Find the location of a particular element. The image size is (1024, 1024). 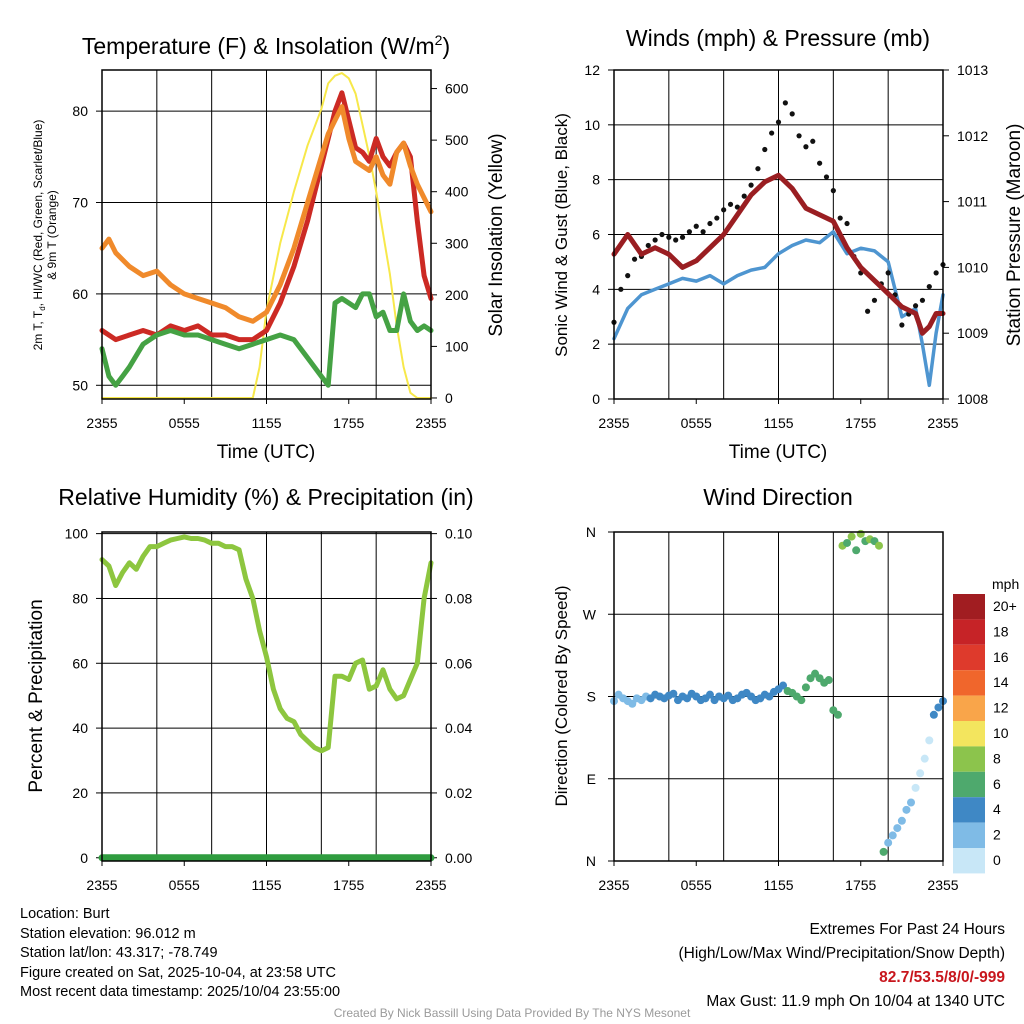

winds-border is located at coordinates (778, 234).